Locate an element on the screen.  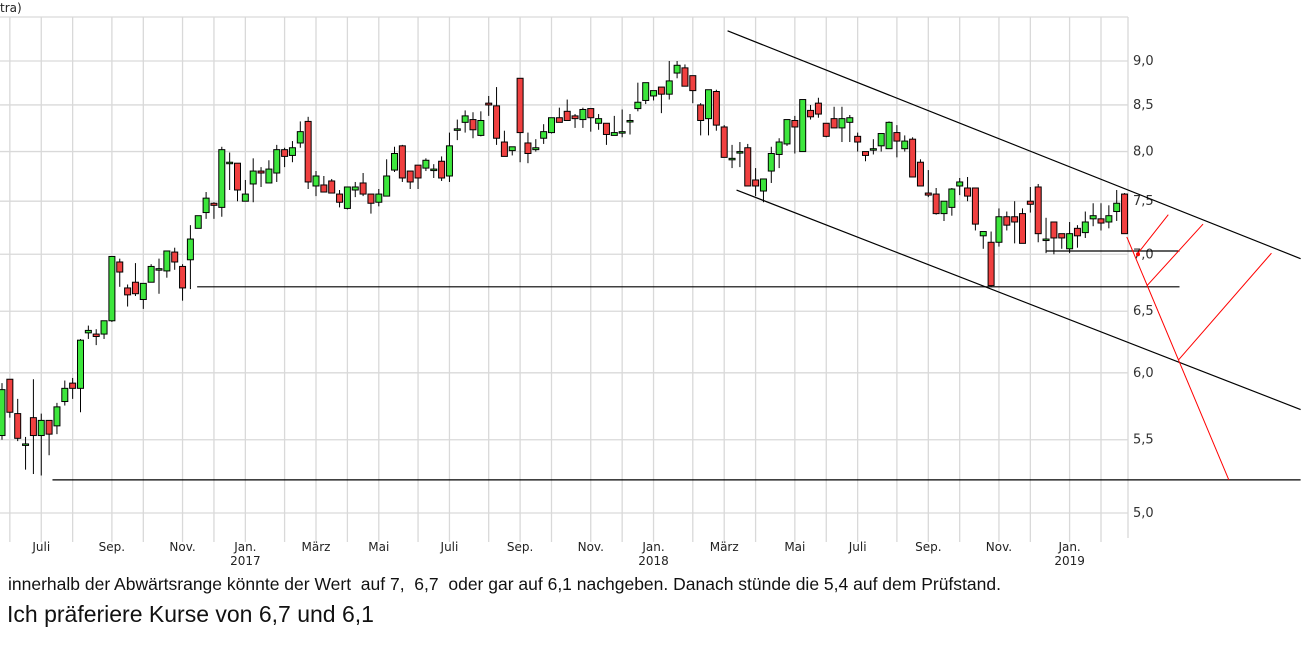
x-tick-label: Nov. is located at coordinates (182, 547).